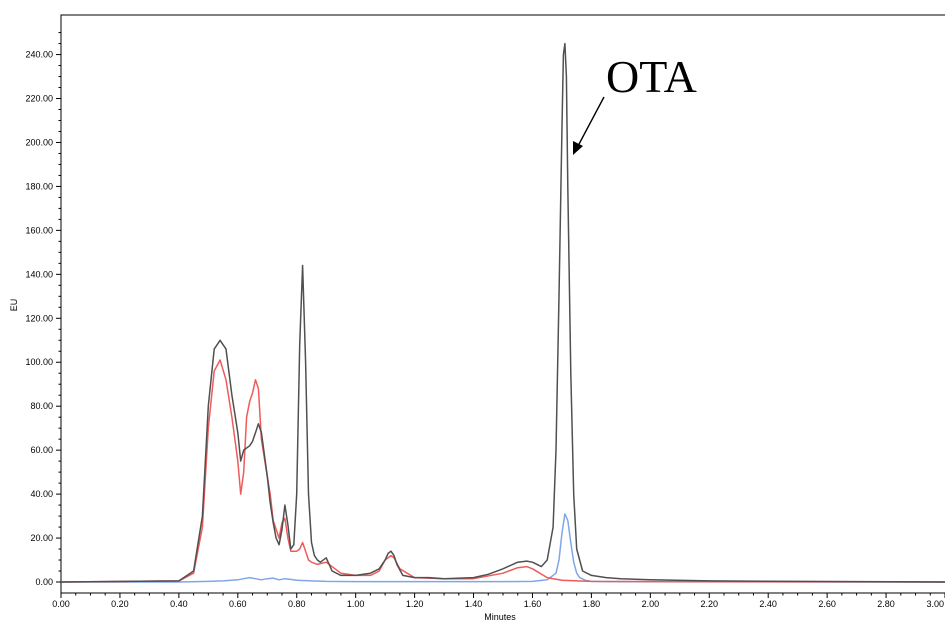  What do you see at coordinates (238, 604) in the screenshot?
I see `x-tick-label: 0.60` at bounding box center [238, 604].